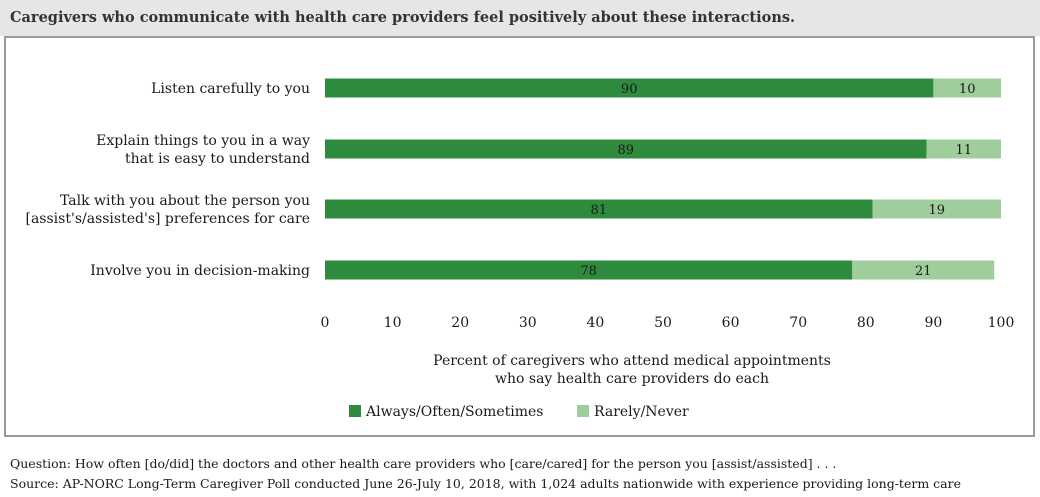  Describe the element at coordinates (1001, 323) in the screenshot. I see `x-tick-label-10: 100` at that location.